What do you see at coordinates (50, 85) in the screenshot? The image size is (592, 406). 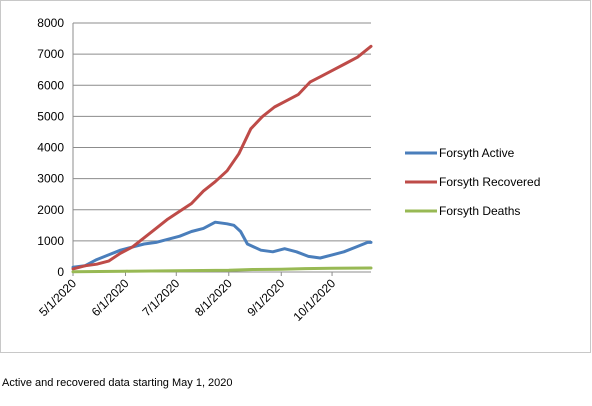 I see `y-tick-label: 6000` at bounding box center [50, 85].